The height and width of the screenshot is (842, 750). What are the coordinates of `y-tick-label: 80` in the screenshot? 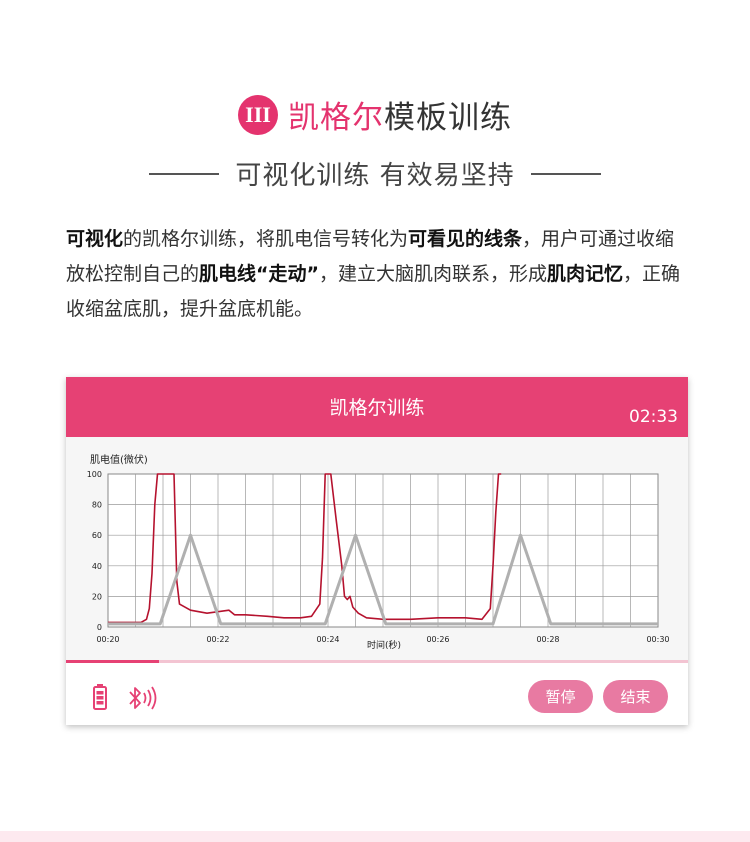 It's located at (97, 505).